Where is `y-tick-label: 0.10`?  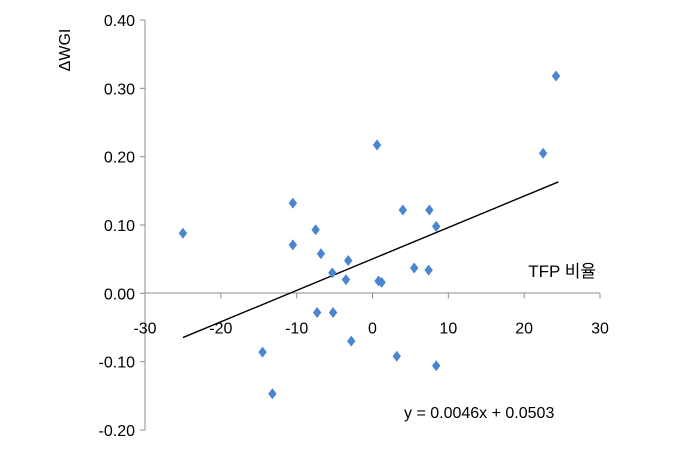
y-tick-label: 0.10 is located at coordinates (119, 226).